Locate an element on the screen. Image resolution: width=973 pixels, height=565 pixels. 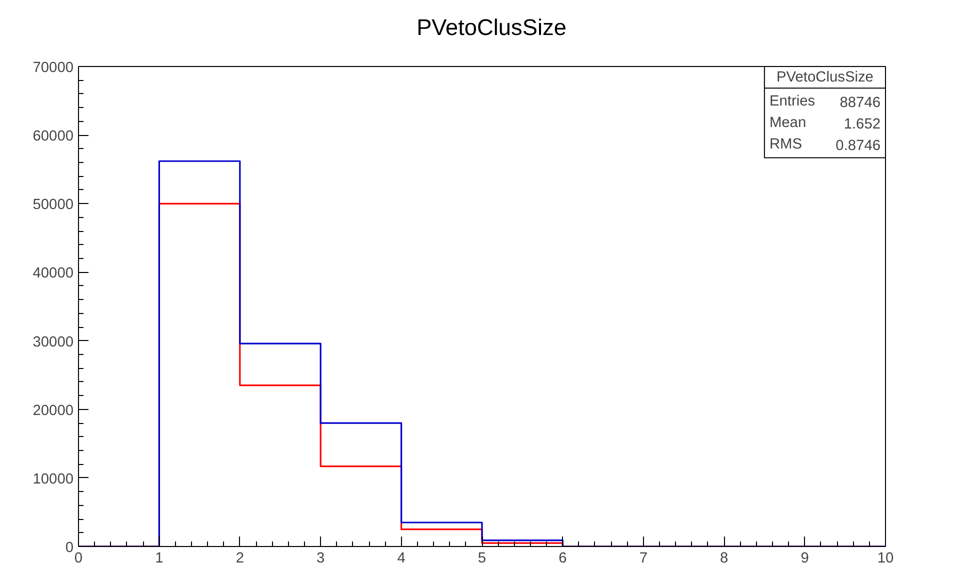
y-tick-label: 20000 is located at coordinates (53, 410).